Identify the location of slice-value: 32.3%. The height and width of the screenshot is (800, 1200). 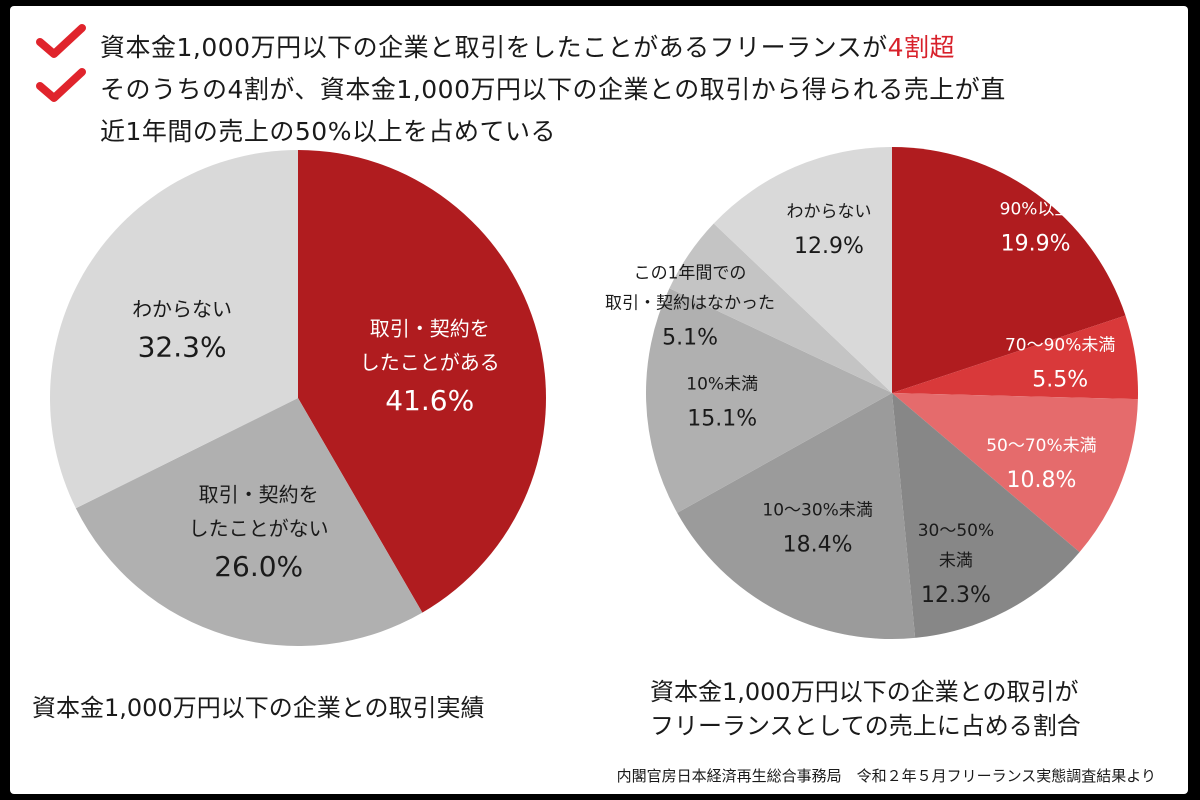
(182, 347).